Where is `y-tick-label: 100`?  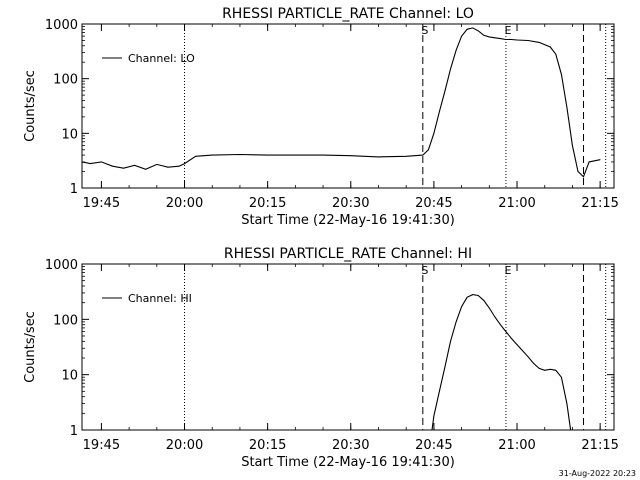 y-tick-label: 100 is located at coordinates (65, 320).